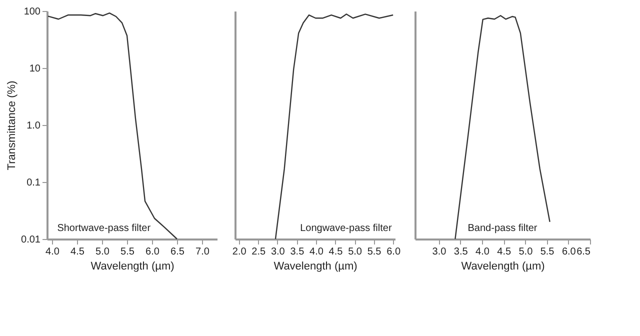 The height and width of the screenshot is (336, 640). Describe the element at coordinates (31, 240) in the screenshot. I see `y-tick-label: 0.01` at that location.